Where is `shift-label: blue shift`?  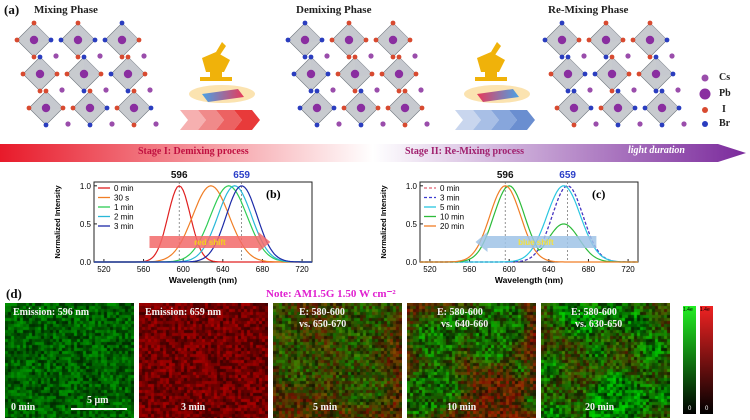 shift-label: blue shift is located at coordinates (536, 242).